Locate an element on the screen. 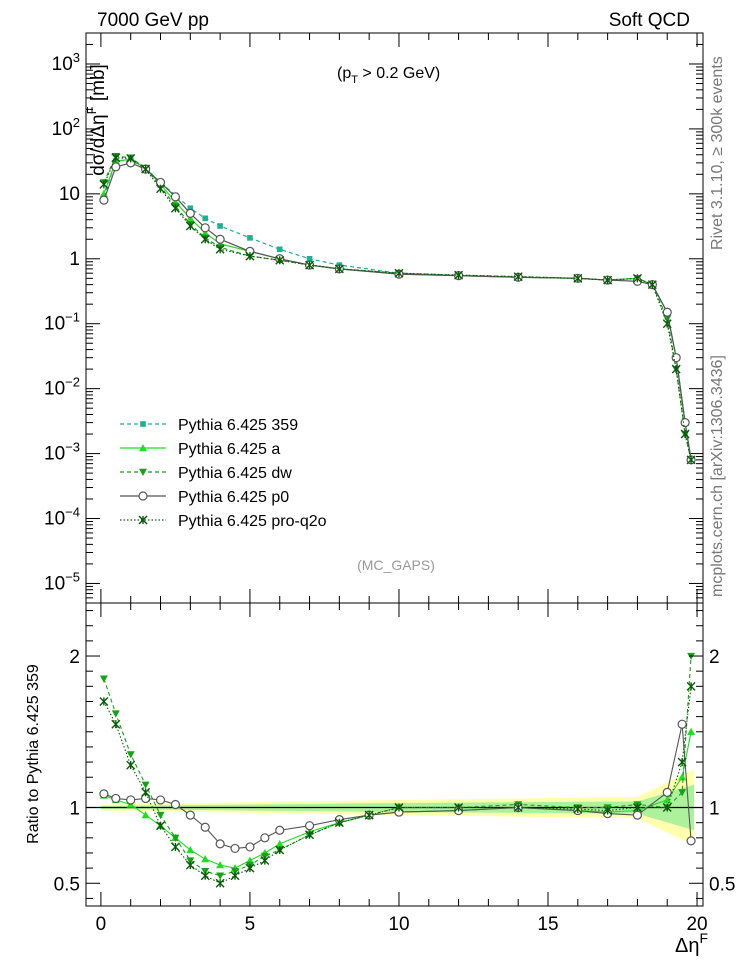 Image resolution: width=746 pixels, height=972 pixels. y-tick-exp: 3 is located at coordinates (76, 57).